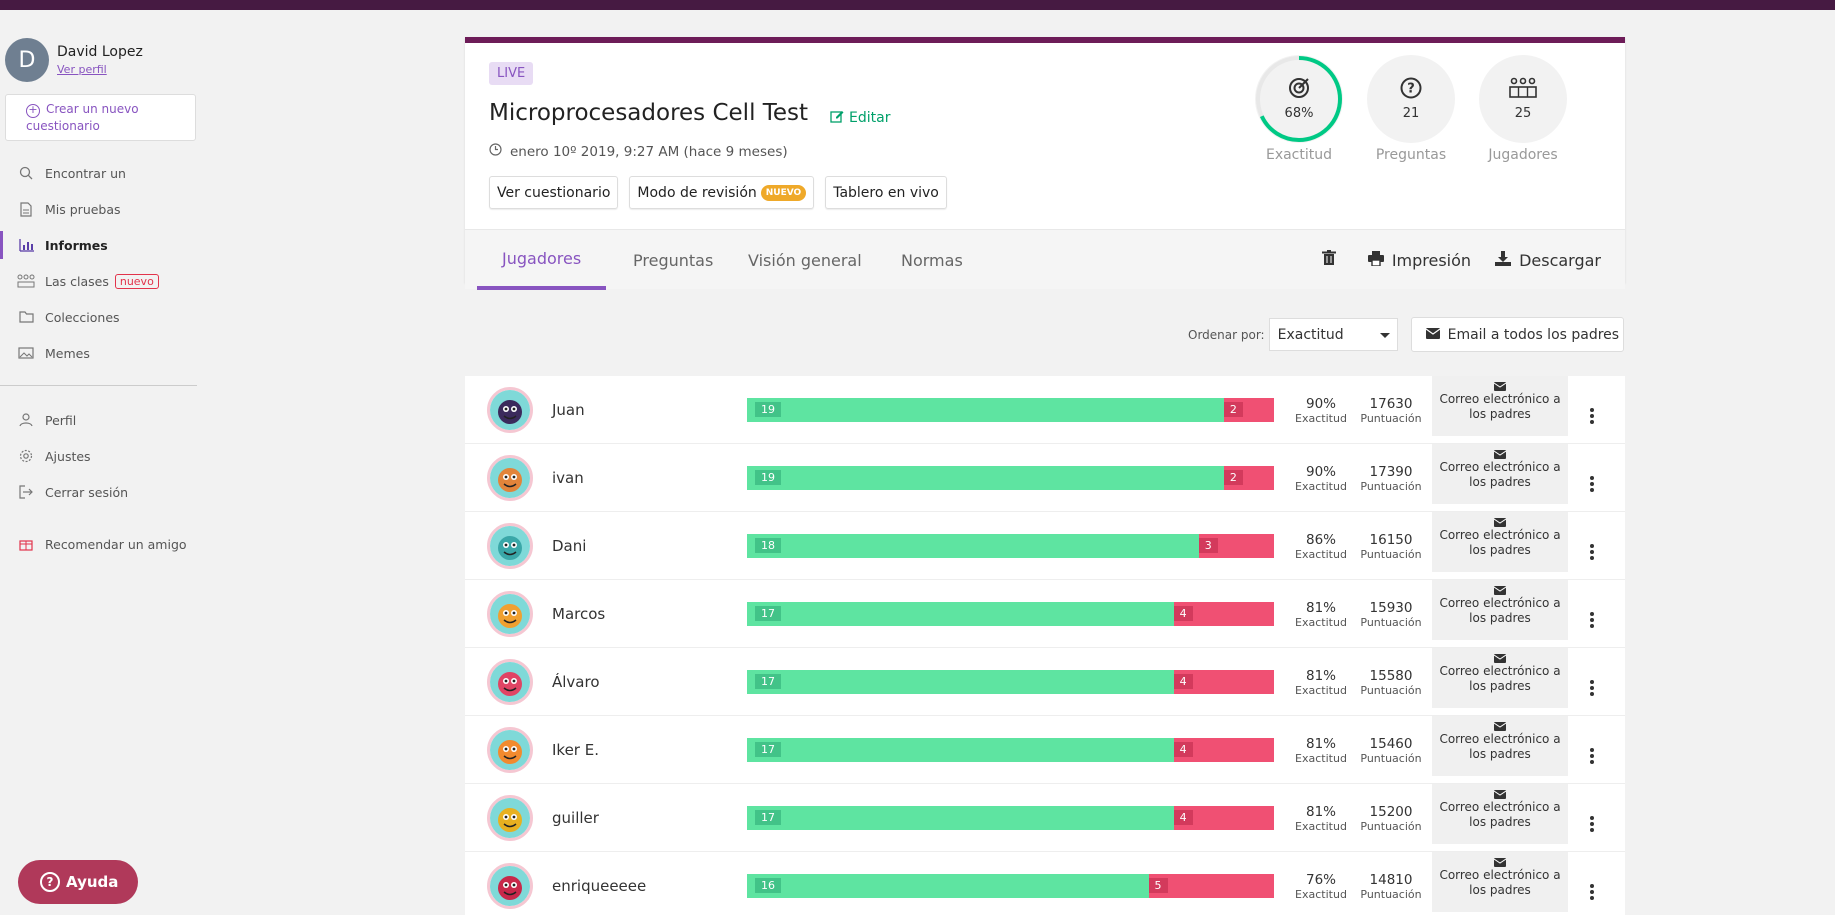 This screenshot has height=915, width=1835. Describe the element at coordinates (27, 60) in the screenshot. I see `avatar: D` at that location.